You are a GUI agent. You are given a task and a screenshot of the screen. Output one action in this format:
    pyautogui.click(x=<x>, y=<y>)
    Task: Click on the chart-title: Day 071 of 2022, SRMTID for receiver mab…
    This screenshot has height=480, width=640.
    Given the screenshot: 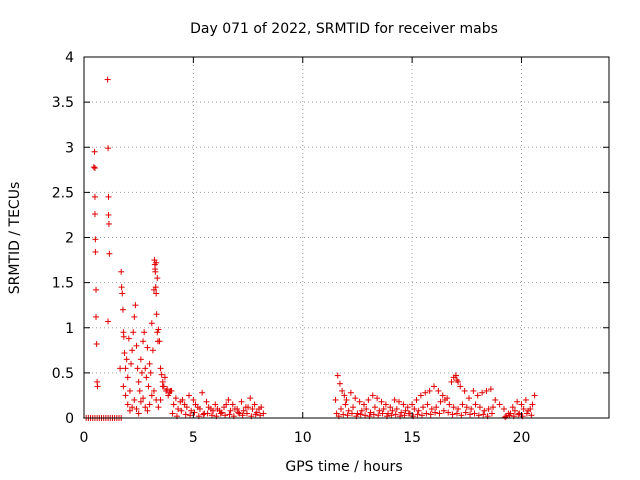 What is the action you would take?
    pyautogui.click(x=344, y=29)
    